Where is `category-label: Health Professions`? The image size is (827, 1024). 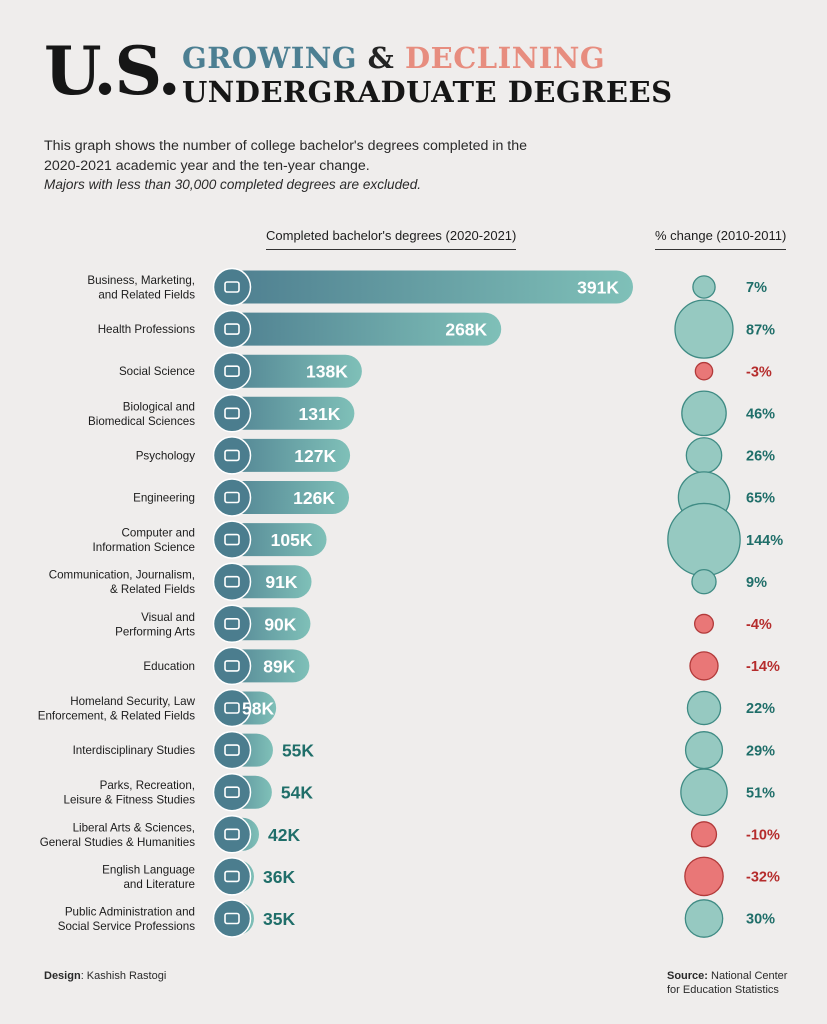
category-label: Health Professions is located at coordinates (147, 329).